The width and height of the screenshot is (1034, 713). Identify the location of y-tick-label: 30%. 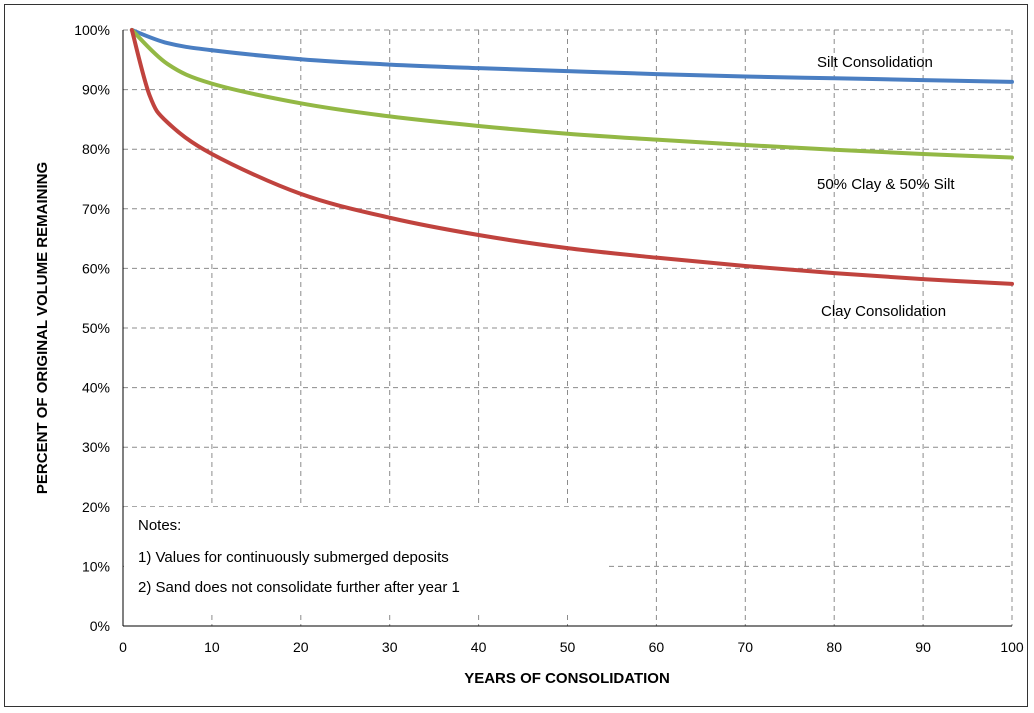
(96, 447).